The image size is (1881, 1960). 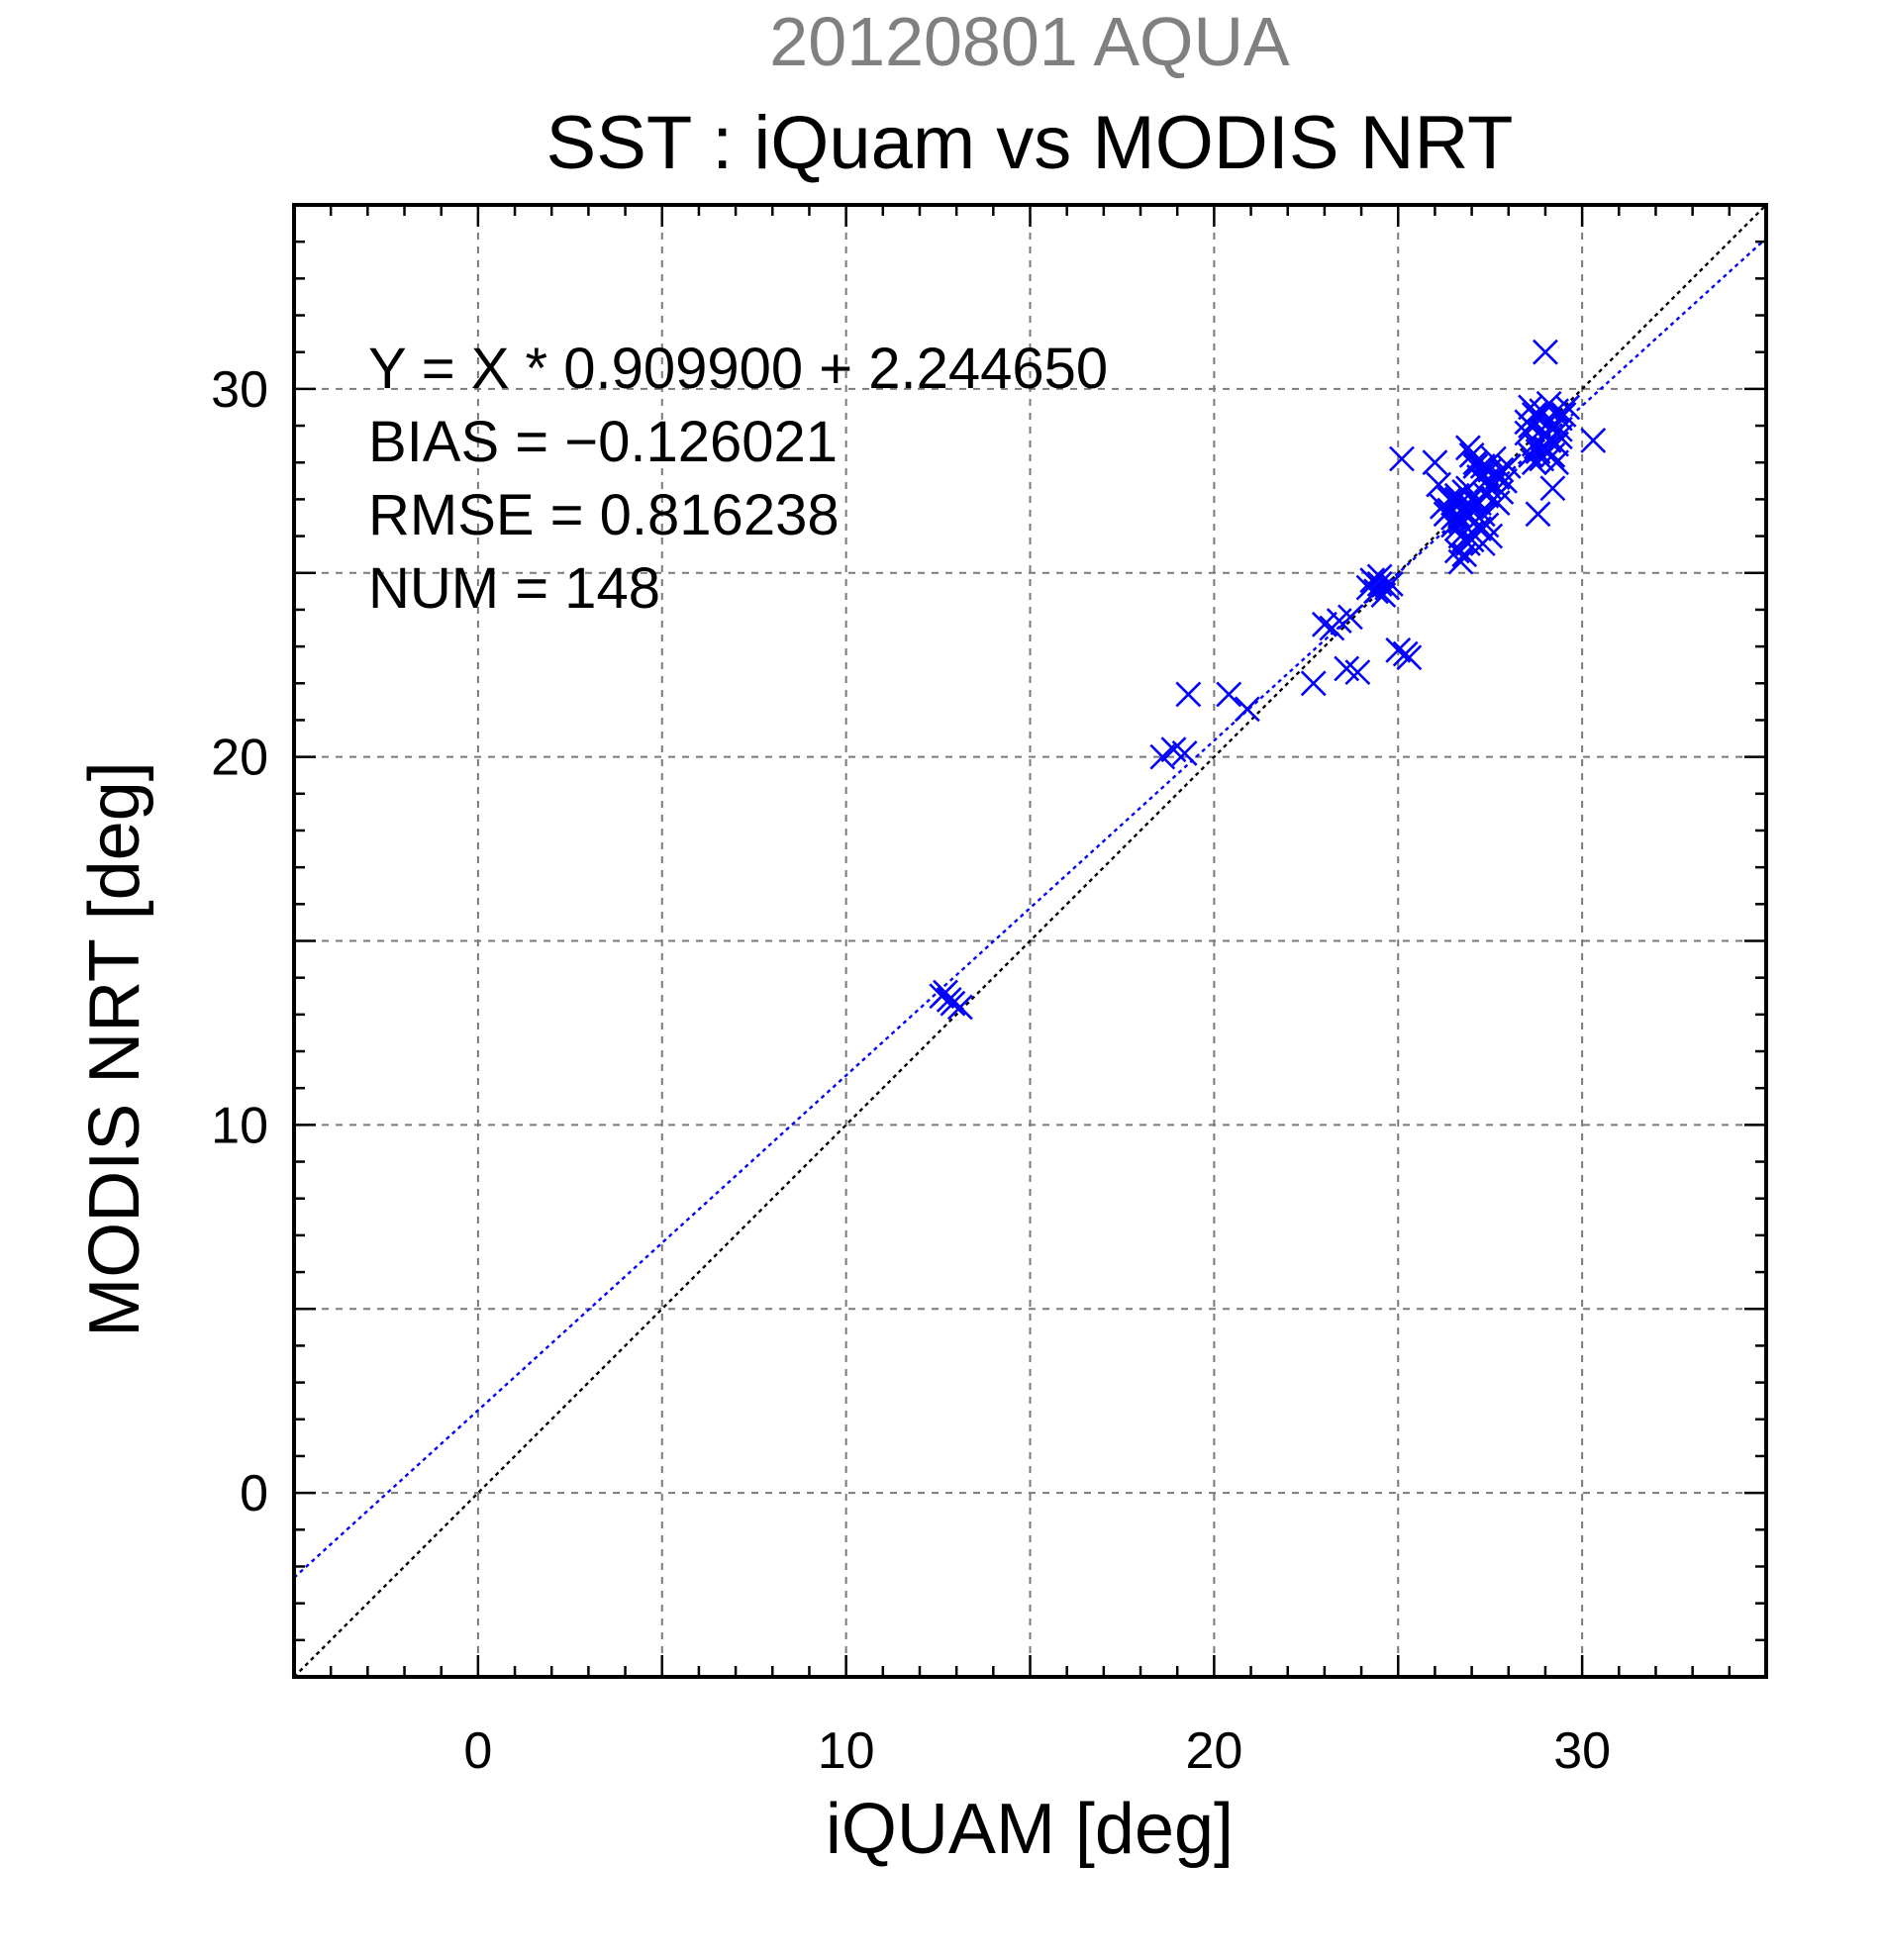 I want to click on y-axis-label: MODIS NRT [deg], so click(x=114, y=1049).